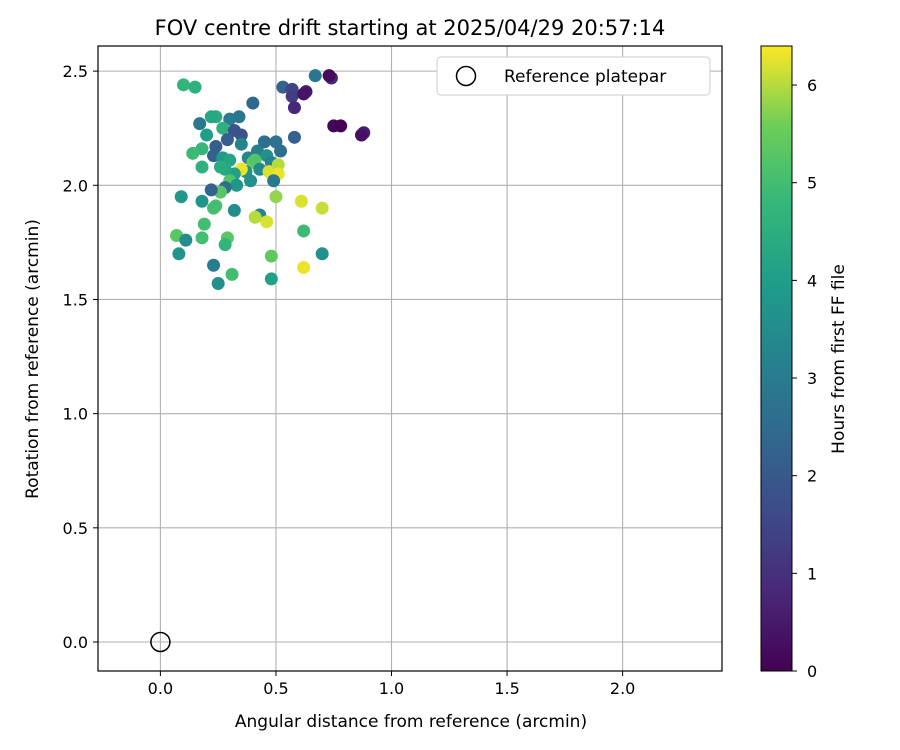  I want to click on colorbar-label: Hours from first FF file, so click(839, 359).